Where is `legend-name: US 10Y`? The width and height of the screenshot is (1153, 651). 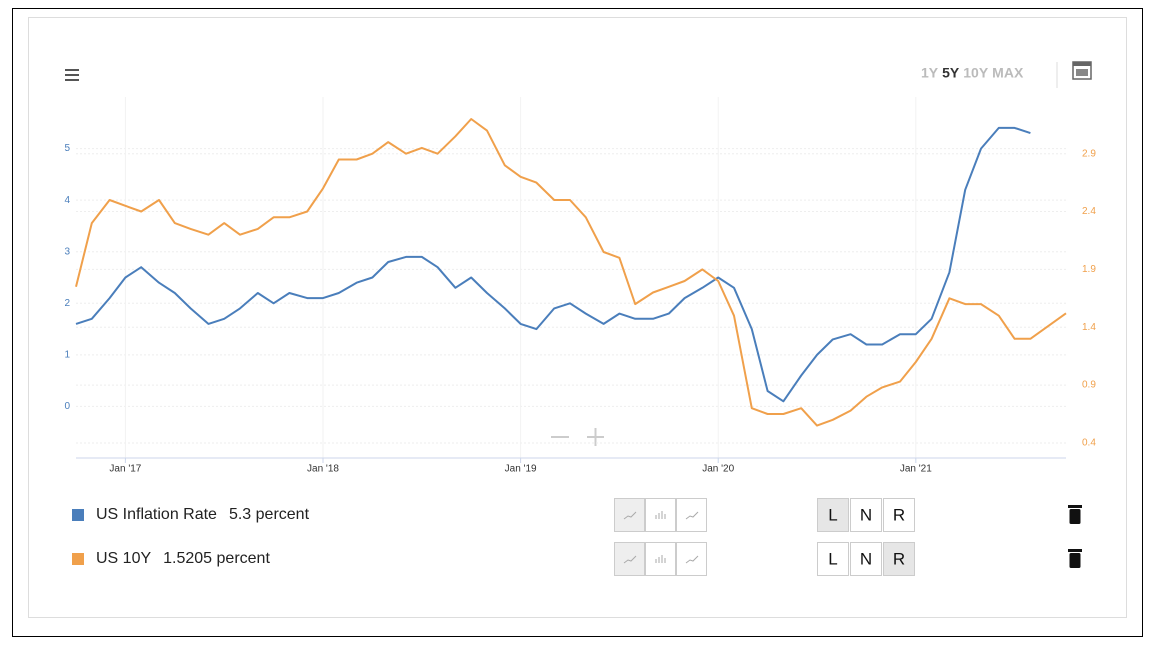 legend-name: US 10Y is located at coordinates (123, 558).